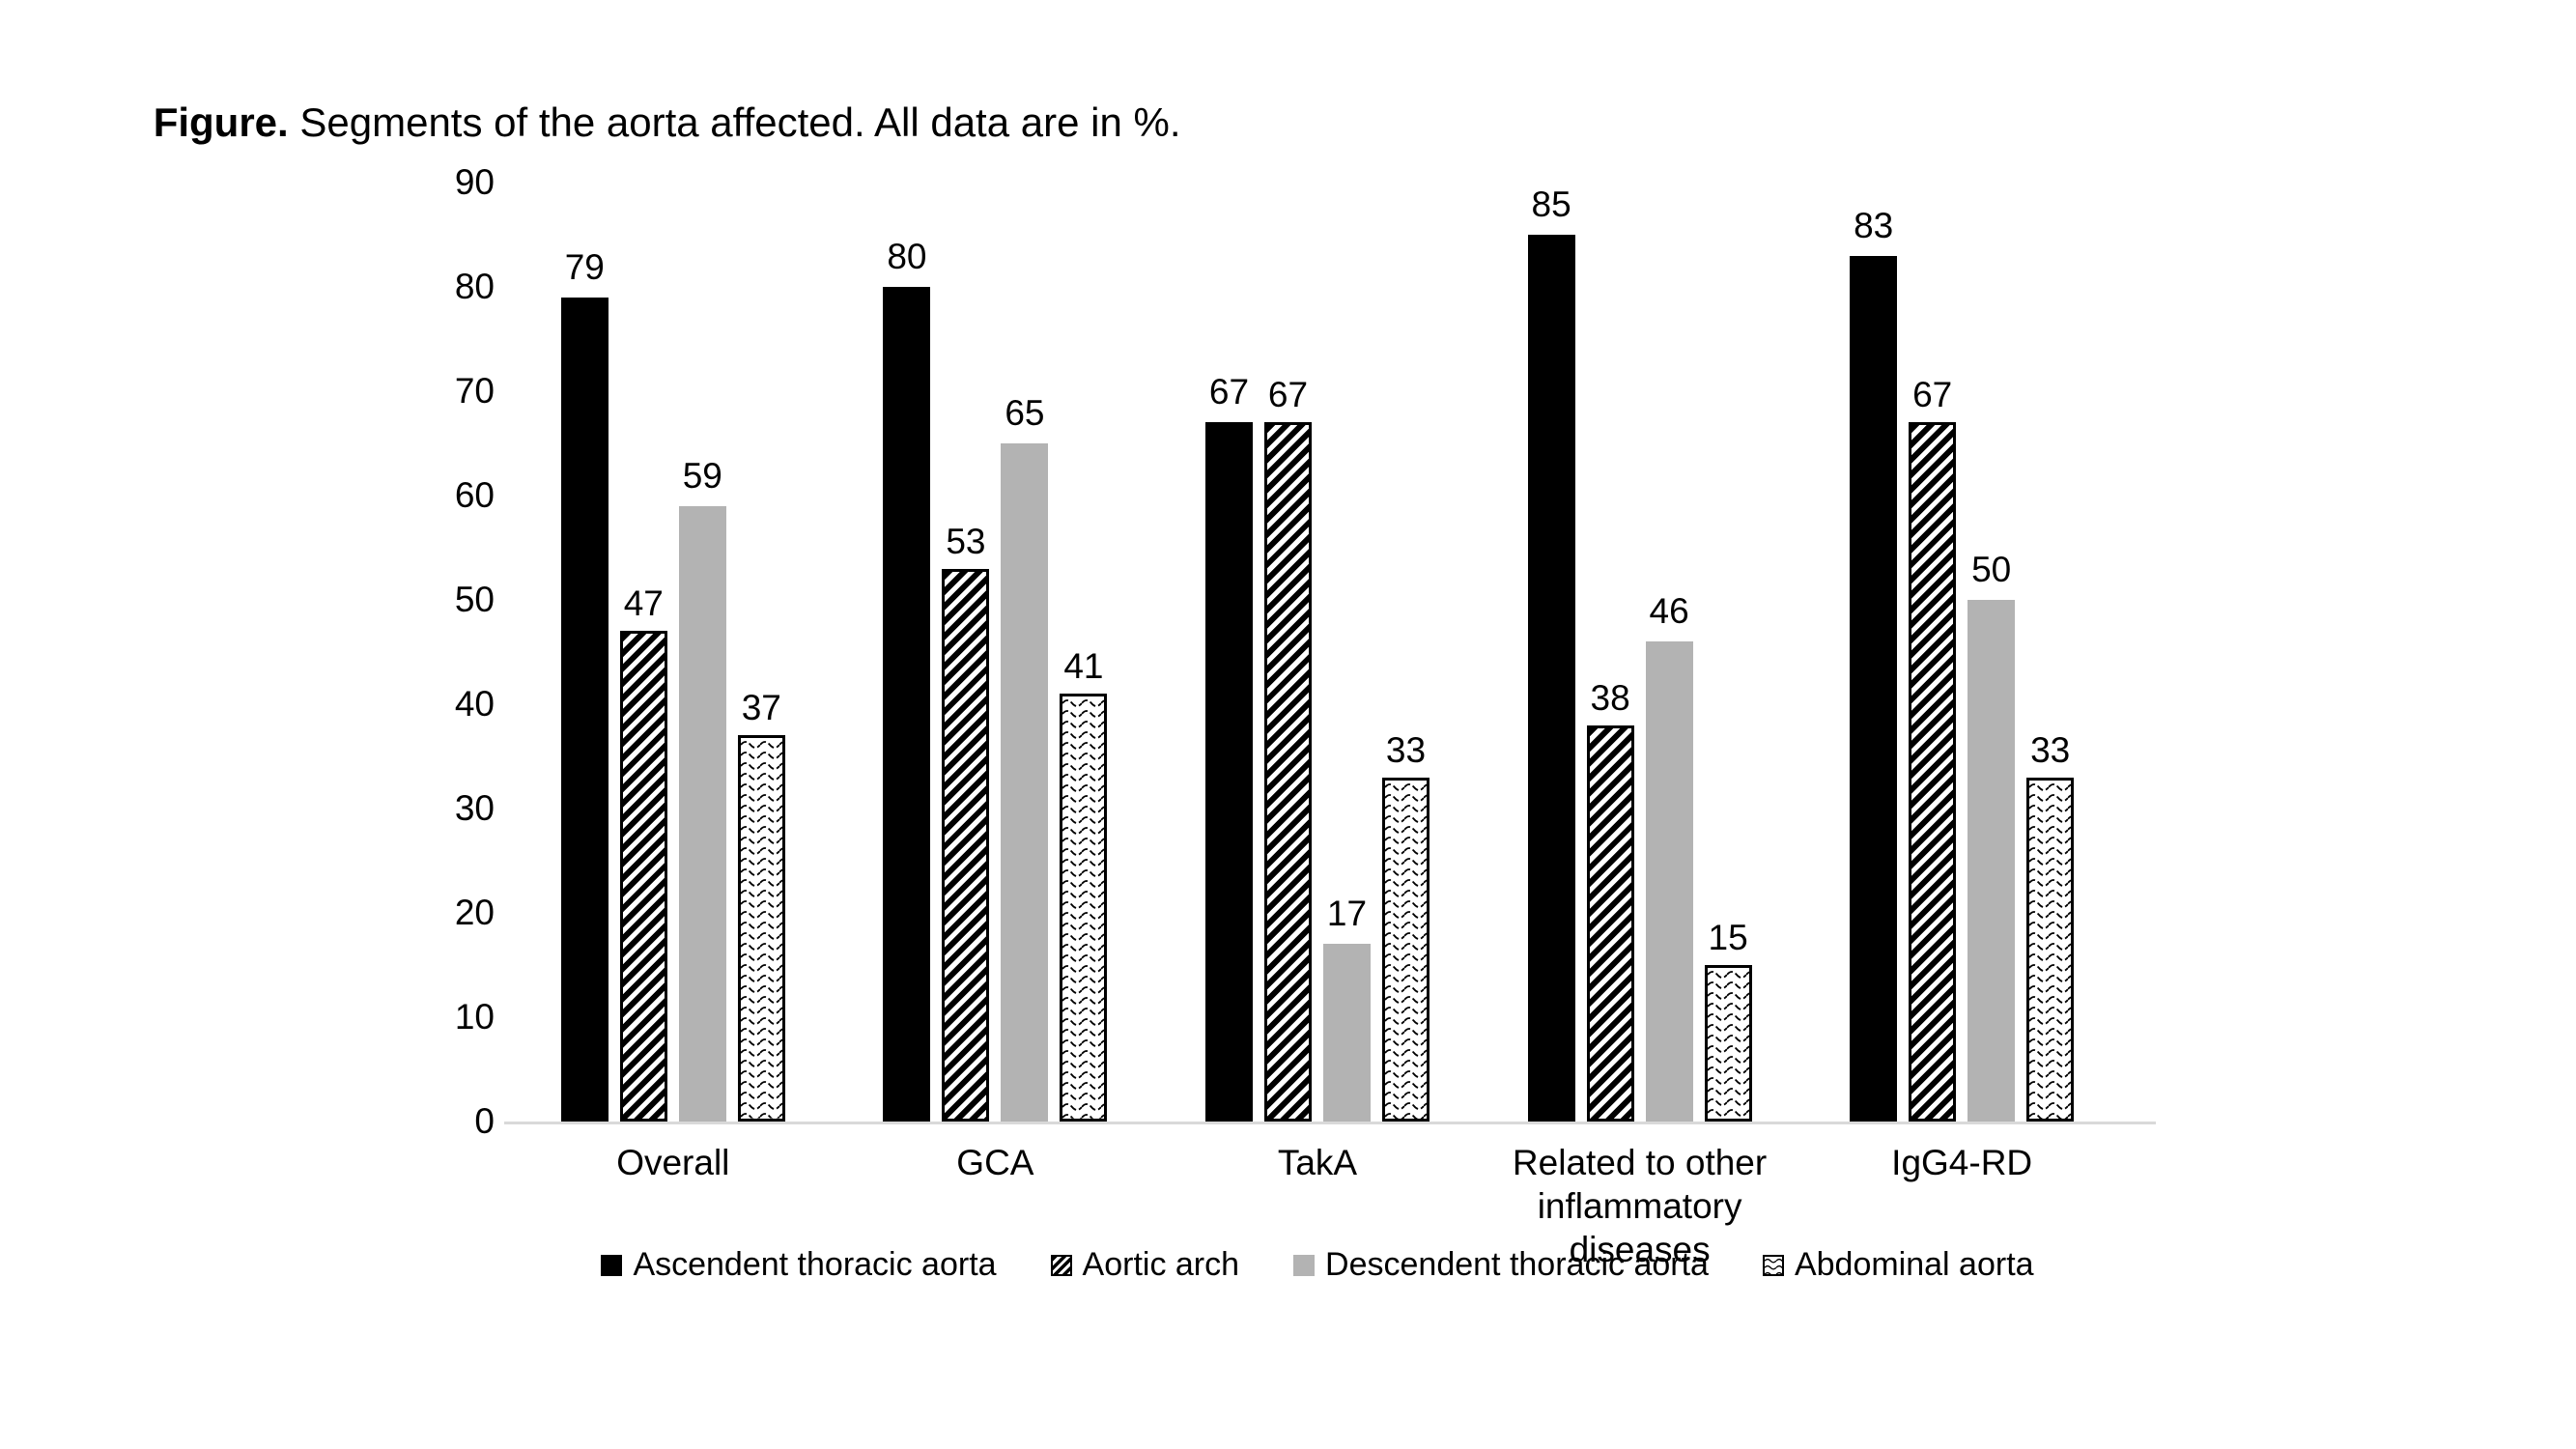 This screenshot has height=1449, width=2576. I want to click on bar-value-label: 15, so click(1728, 938).